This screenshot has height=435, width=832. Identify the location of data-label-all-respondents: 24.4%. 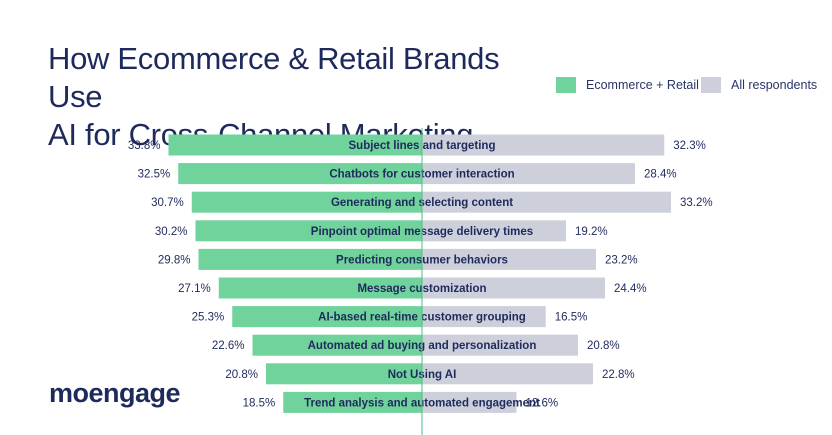
(630, 289).